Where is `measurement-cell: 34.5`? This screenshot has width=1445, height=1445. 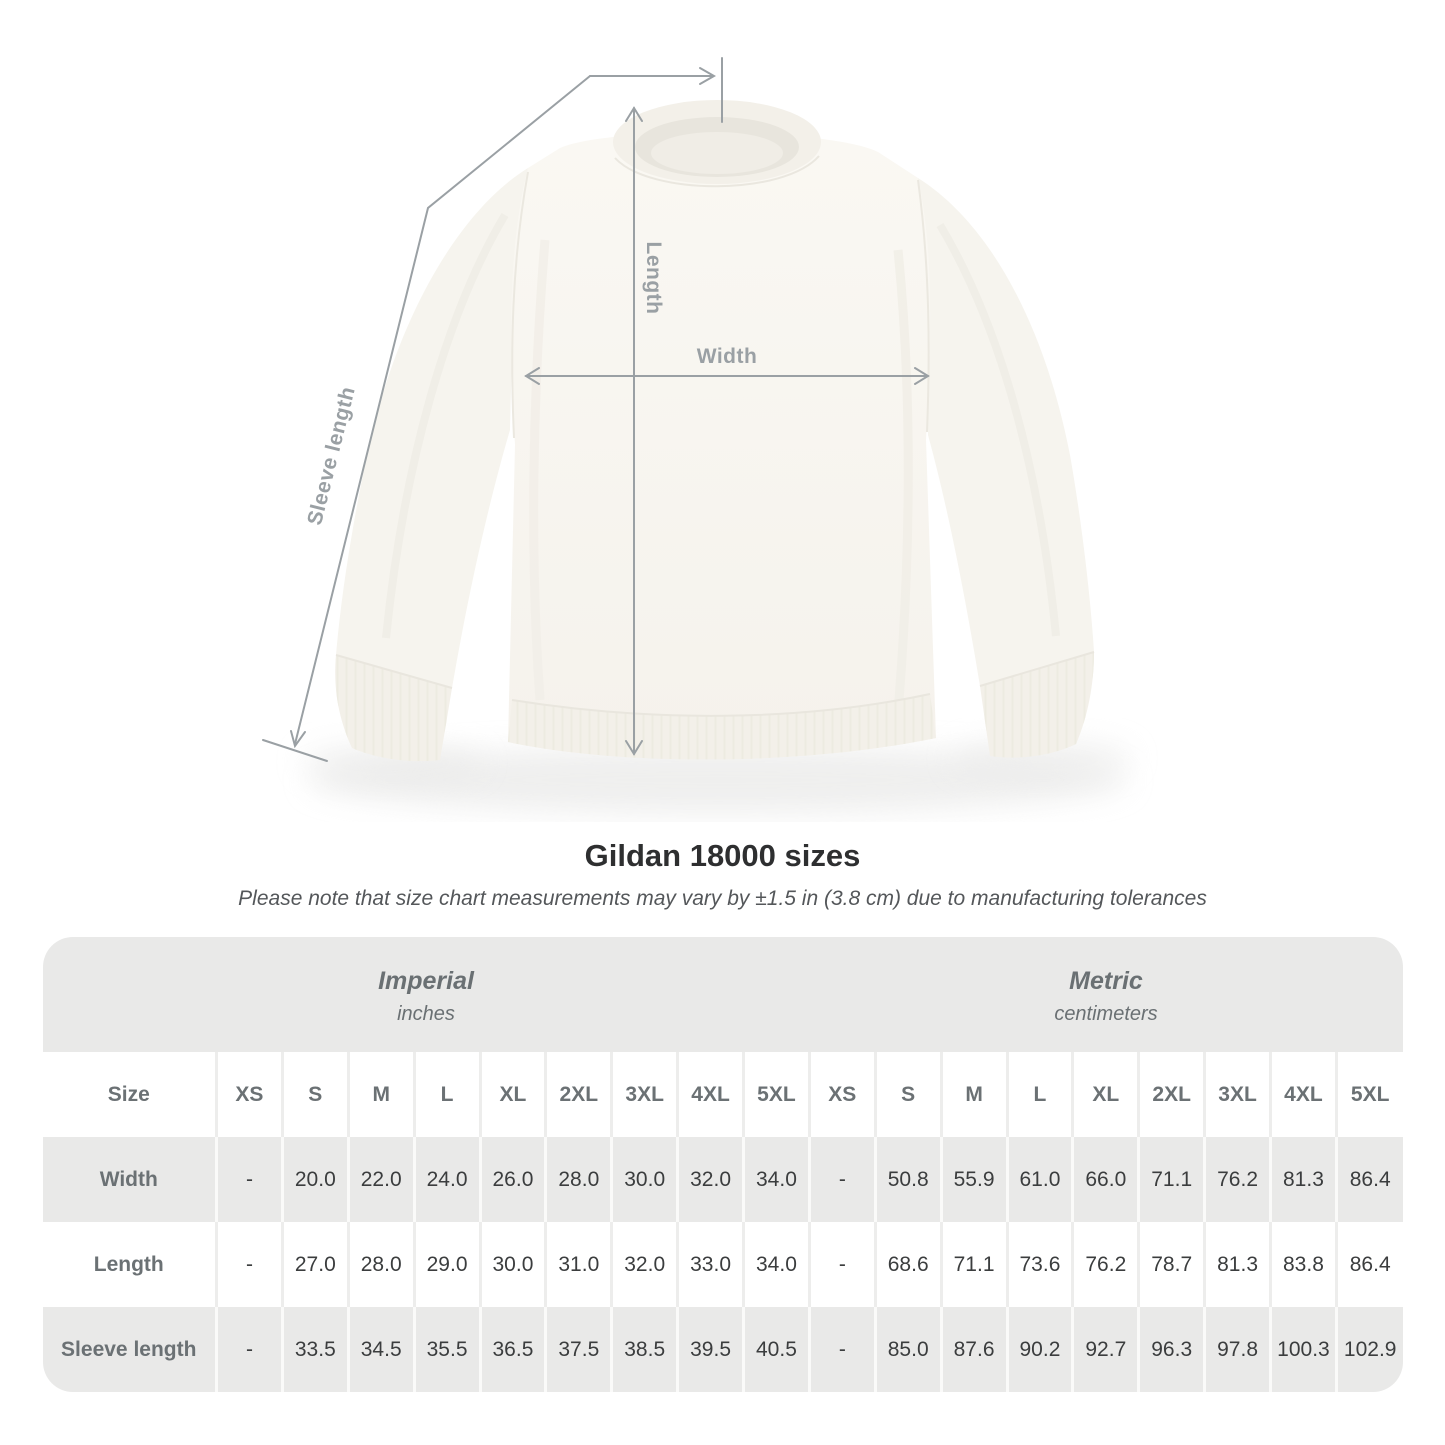
measurement-cell: 34.5 is located at coordinates (380, 1349).